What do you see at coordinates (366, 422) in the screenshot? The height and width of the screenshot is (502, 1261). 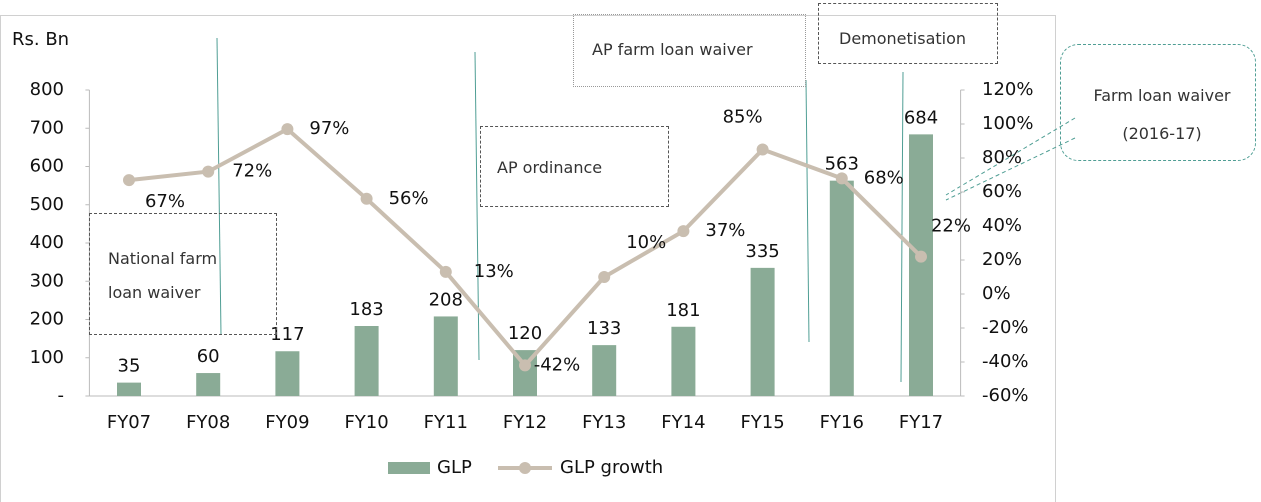 I see `x-tick-label: FY10` at bounding box center [366, 422].